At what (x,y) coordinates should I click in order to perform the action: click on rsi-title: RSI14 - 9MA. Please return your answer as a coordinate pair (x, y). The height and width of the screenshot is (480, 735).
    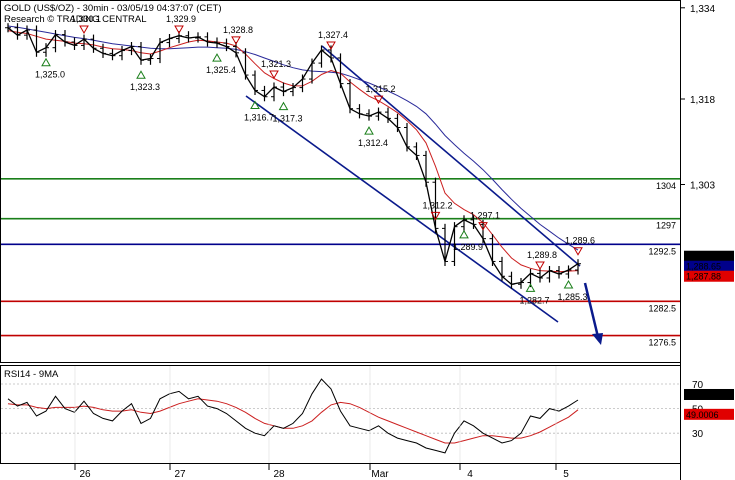
    Looking at the image, I should click on (31, 374).